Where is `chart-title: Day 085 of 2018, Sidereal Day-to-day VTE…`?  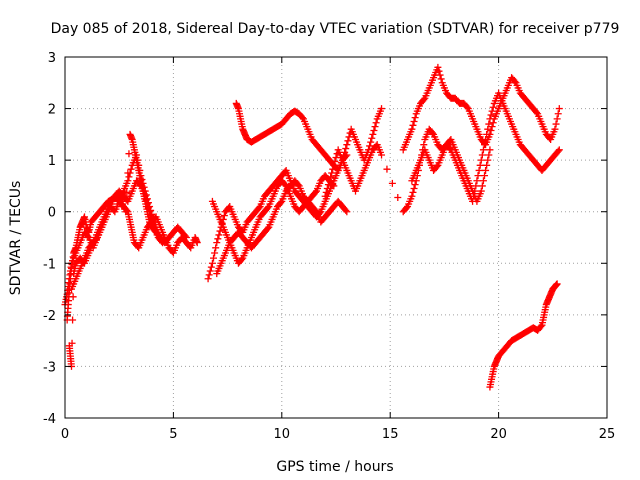
chart-title: Day 085 of 2018, Sidereal Day-to-day VTE… is located at coordinates (335, 29).